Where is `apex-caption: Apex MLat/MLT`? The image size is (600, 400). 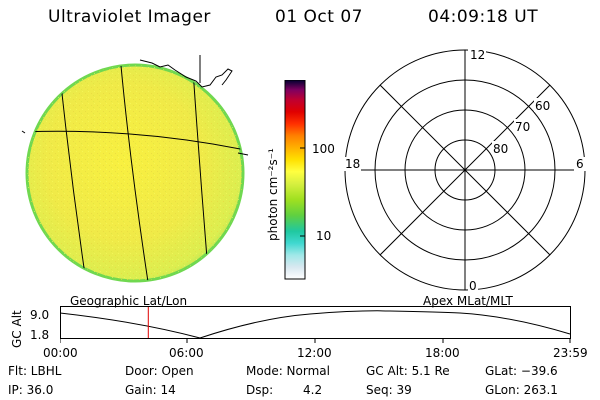
apex-caption: Apex MLat/MLT is located at coordinates (468, 301).